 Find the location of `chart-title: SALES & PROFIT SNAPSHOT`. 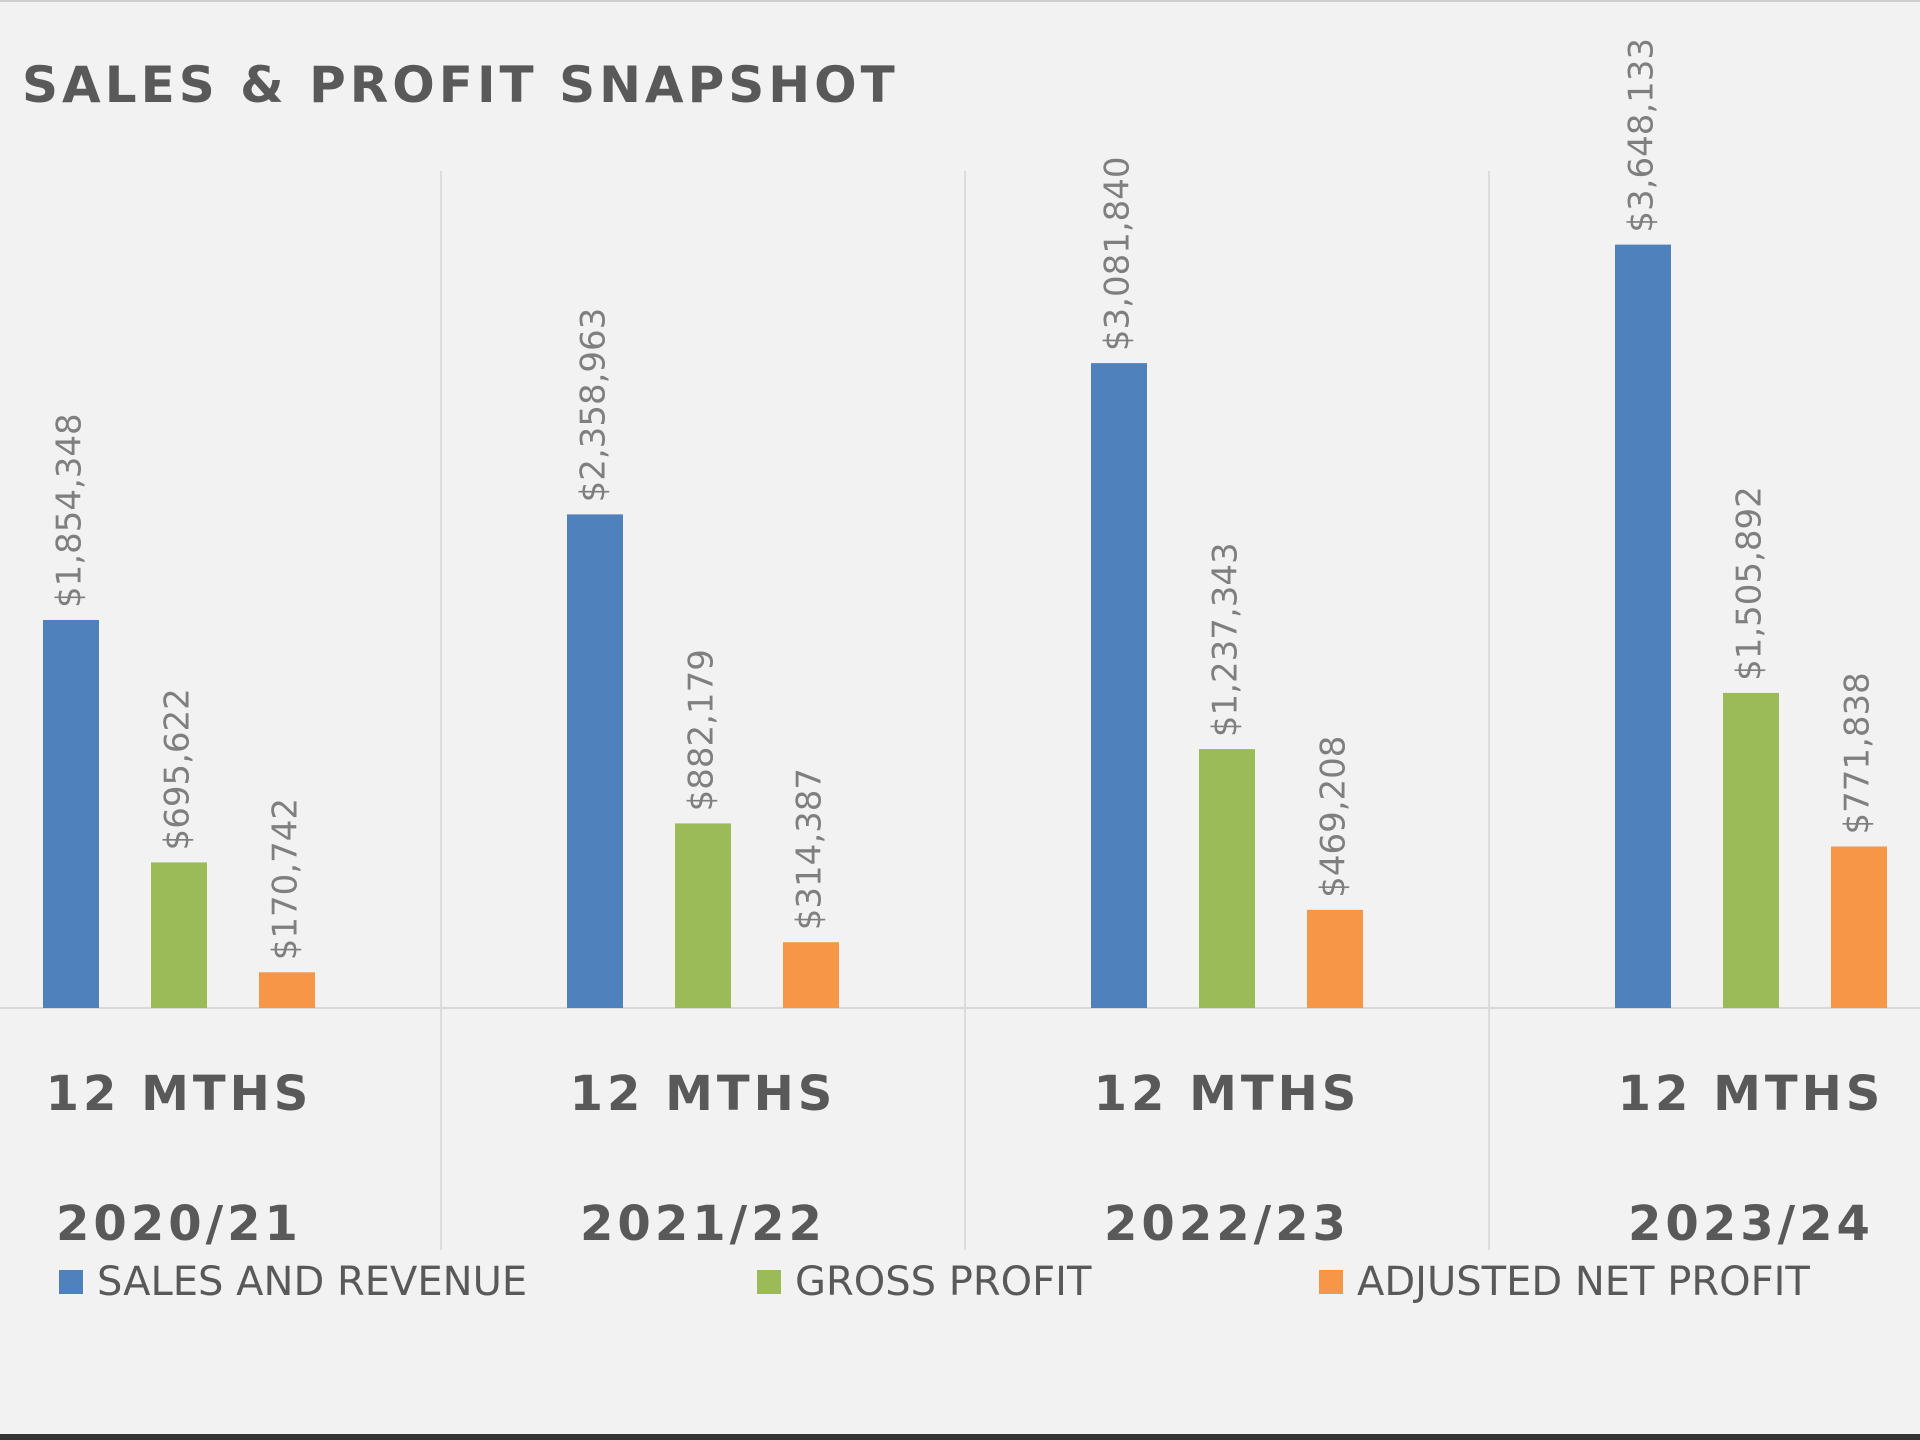

chart-title: SALES & PROFIT SNAPSHOT is located at coordinates (460, 85).